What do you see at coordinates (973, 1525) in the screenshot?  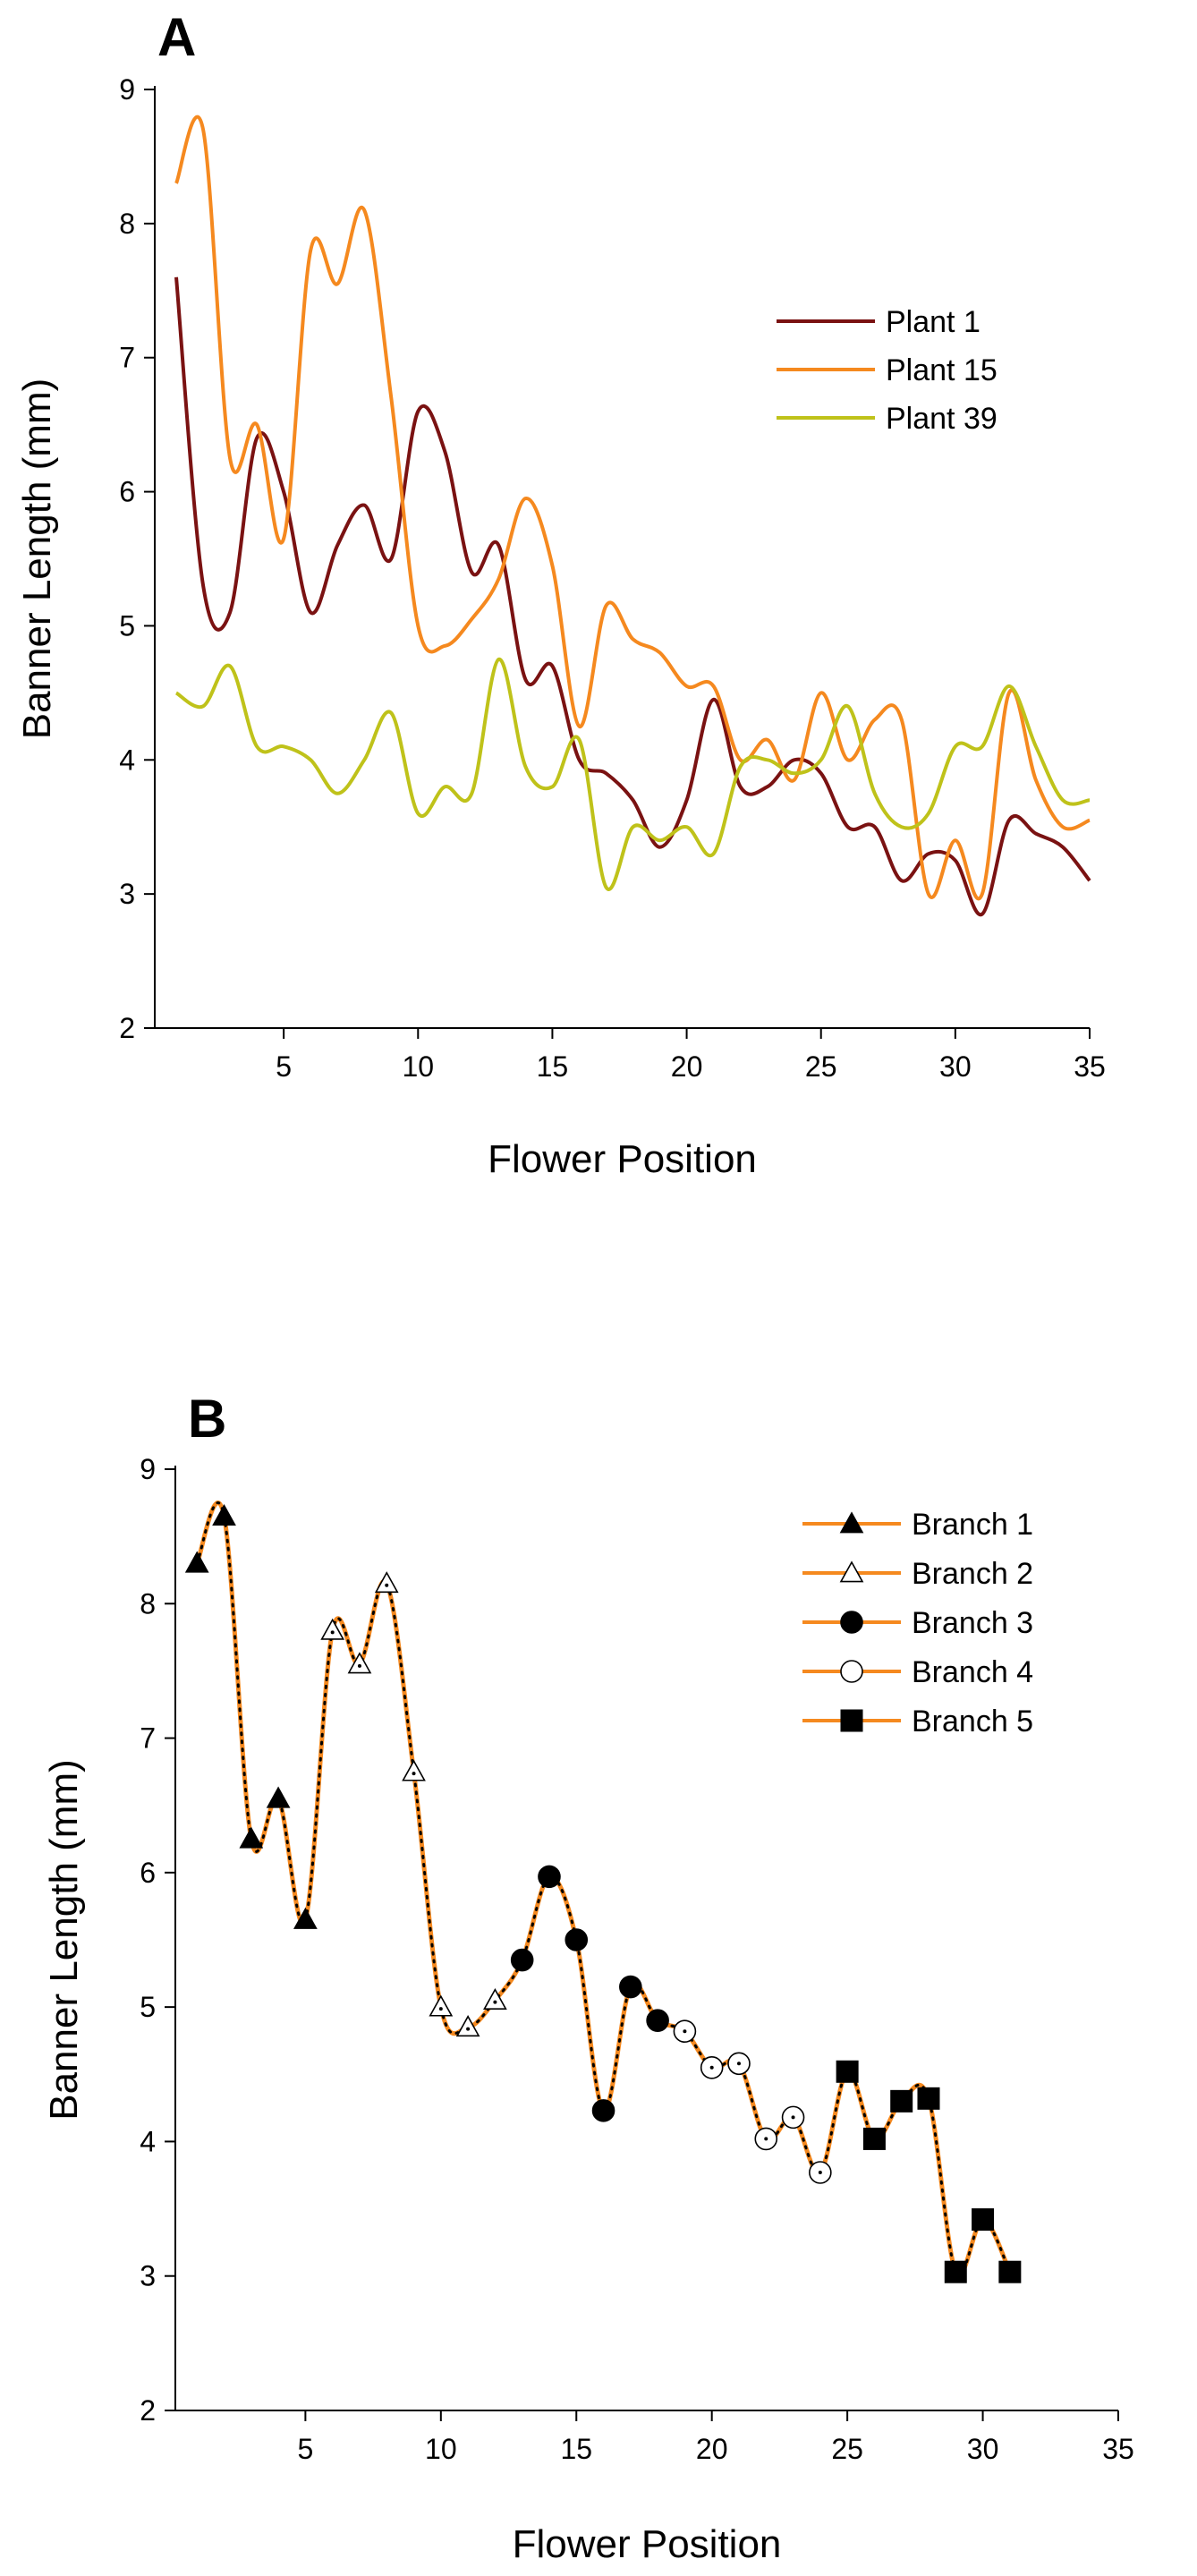 I see `legend-label: Branch 1` at bounding box center [973, 1525].